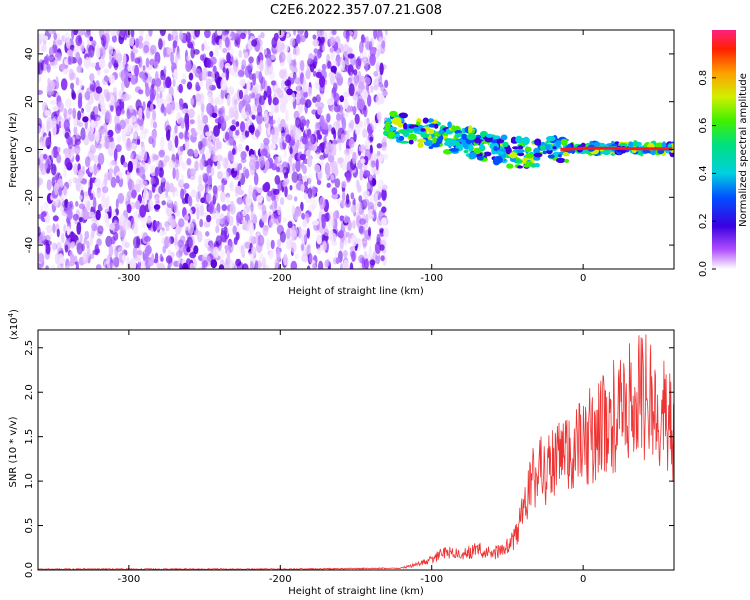 The image size is (750, 600). Describe the element at coordinates (280, 278) in the screenshot. I see `x-tick-label: -200` at that location.